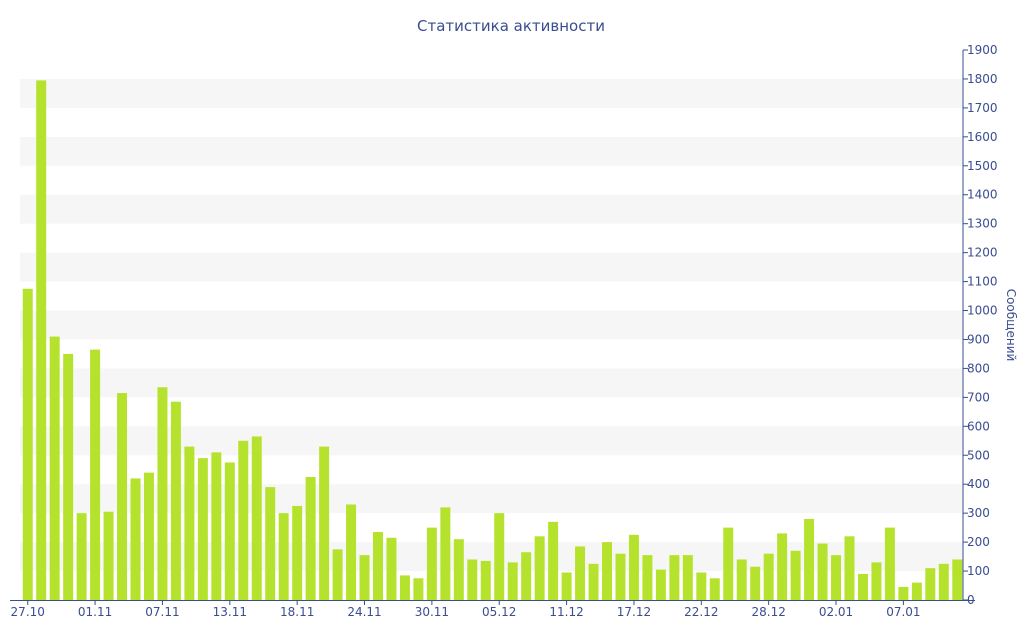 The height and width of the screenshot is (640, 1024). What do you see at coordinates (634, 612) in the screenshot?
I see `x-tick-label: 17.12` at bounding box center [634, 612].